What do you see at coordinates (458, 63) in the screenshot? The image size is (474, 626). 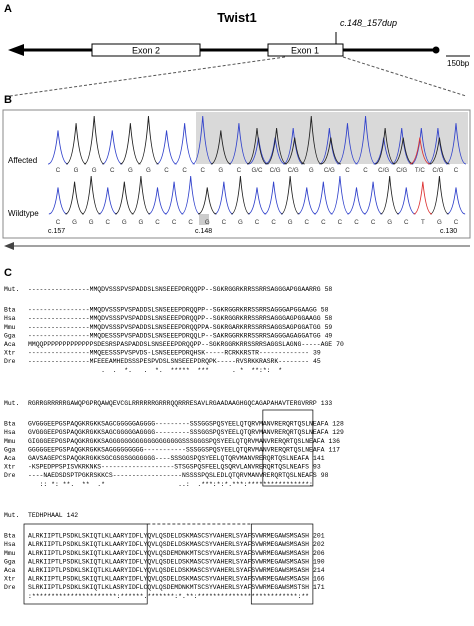 I see `scale-label: 150bp` at bounding box center [458, 63].